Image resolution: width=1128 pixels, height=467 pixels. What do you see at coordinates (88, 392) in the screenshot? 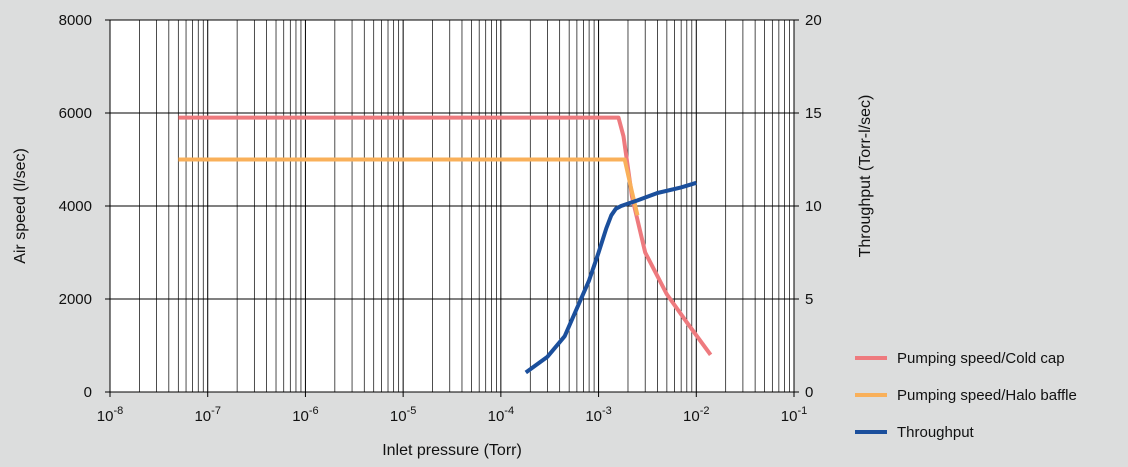
I see `y-left-tick-label: 0` at bounding box center [88, 392].